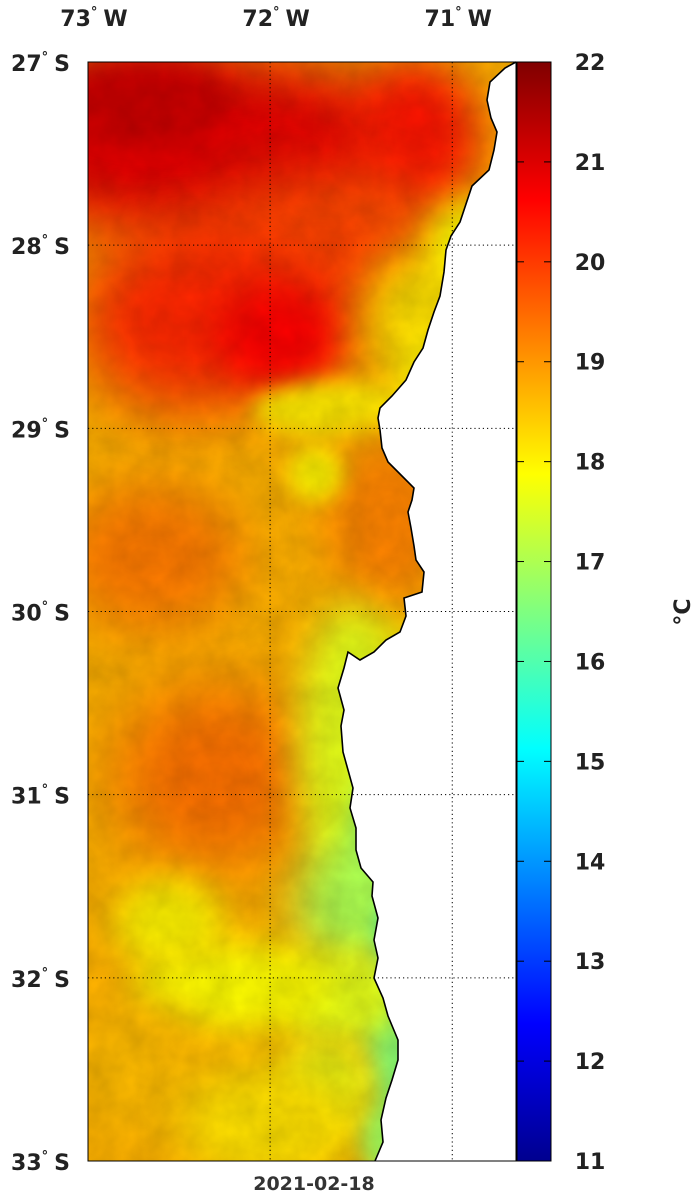  I want to click on latitude-tick-label: 32° S, so click(40, 979).